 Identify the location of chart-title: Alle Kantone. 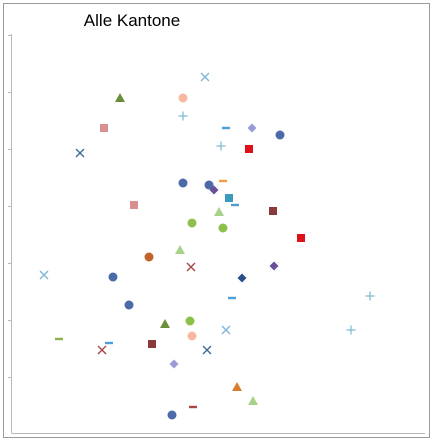
(132, 20).